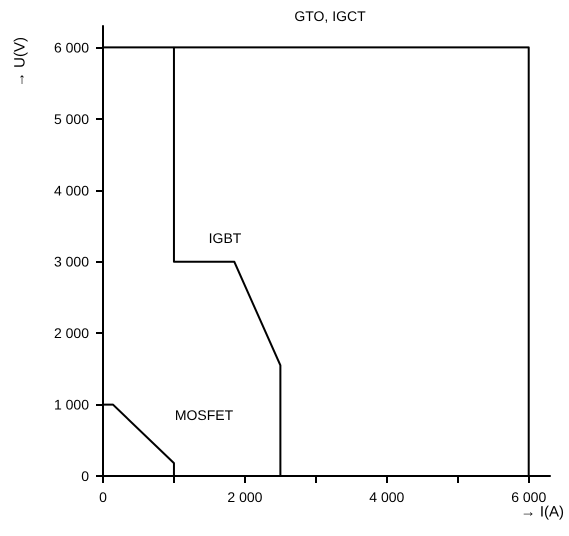 The width and height of the screenshot is (569, 536). Describe the element at coordinates (72, 118) in the screenshot. I see `y-tick-label: 5 000` at that location.